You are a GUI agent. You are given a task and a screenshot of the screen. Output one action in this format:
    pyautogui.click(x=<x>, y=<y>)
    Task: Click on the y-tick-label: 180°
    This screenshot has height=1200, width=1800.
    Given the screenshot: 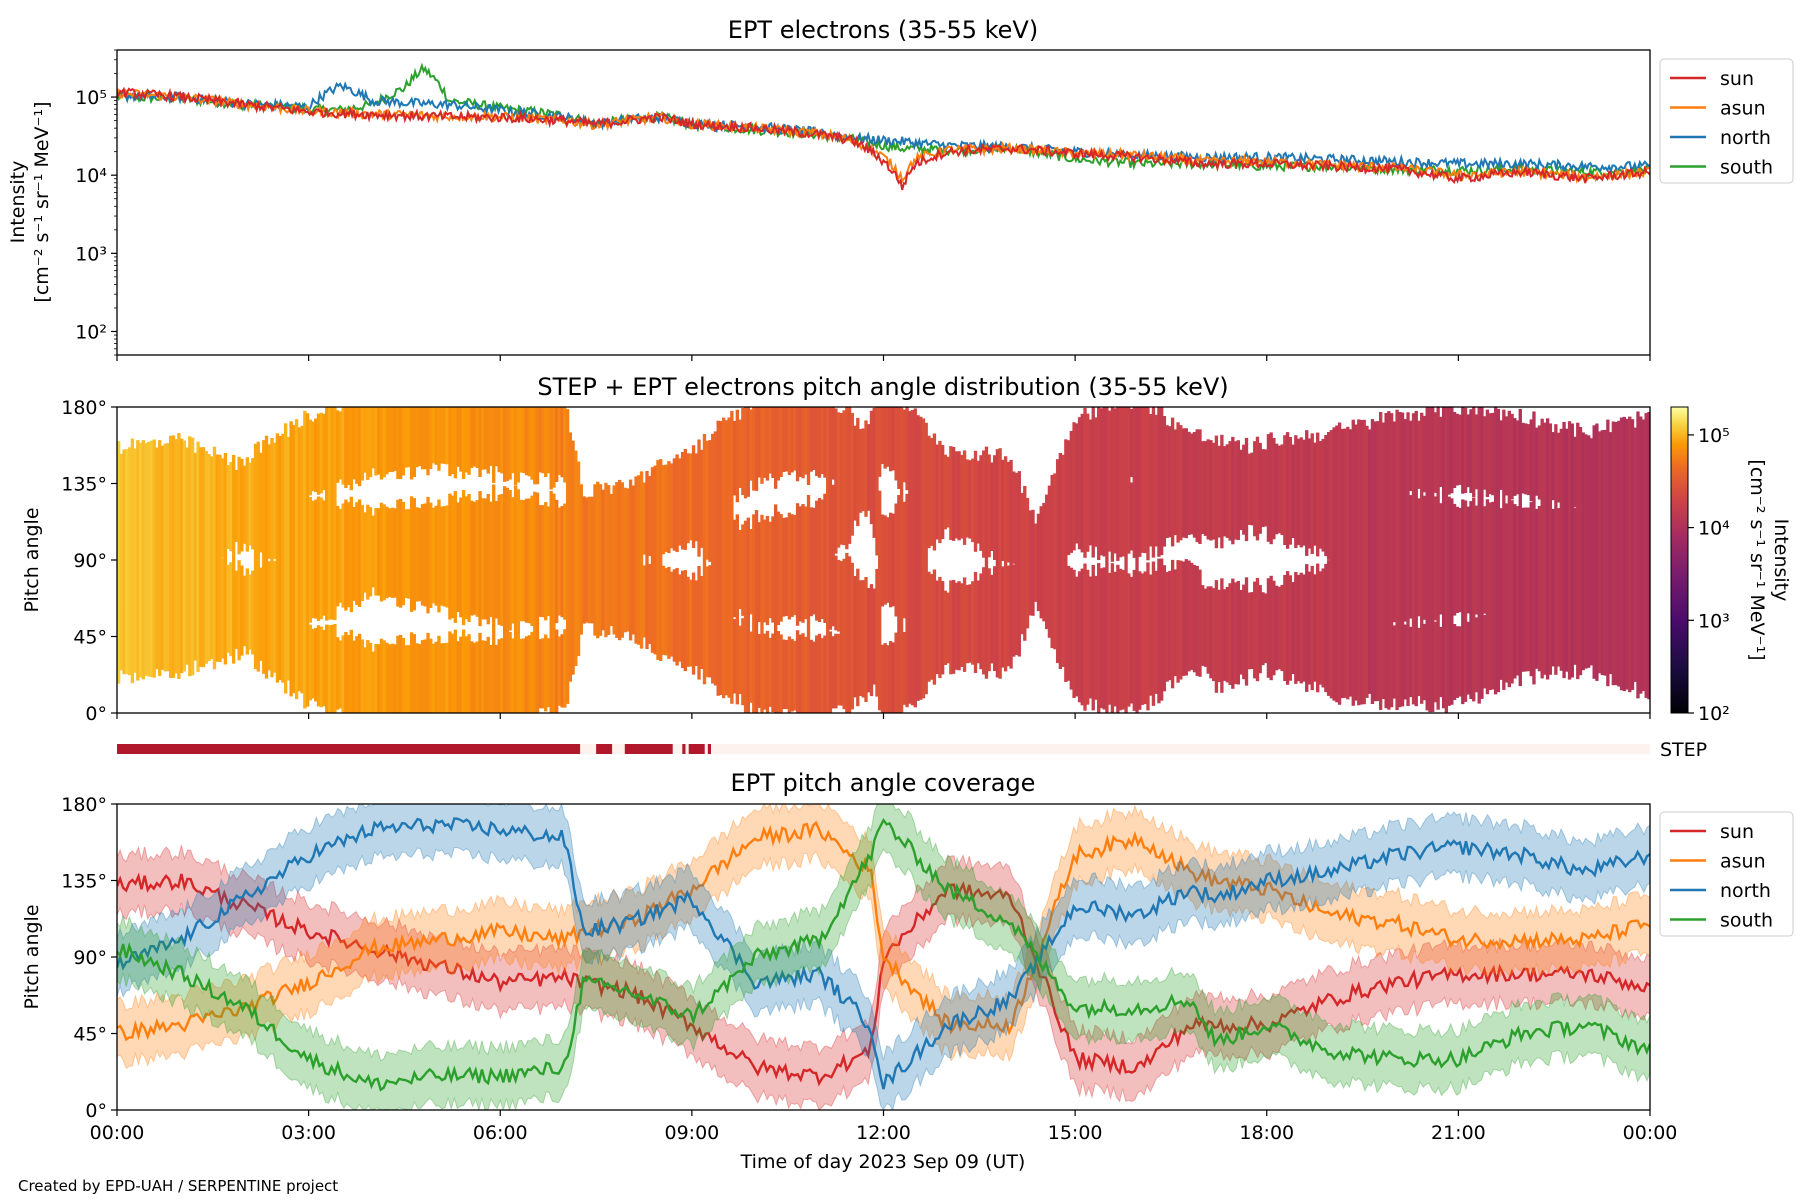 What is the action you would take?
    pyautogui.click(x=84, y=805)
    